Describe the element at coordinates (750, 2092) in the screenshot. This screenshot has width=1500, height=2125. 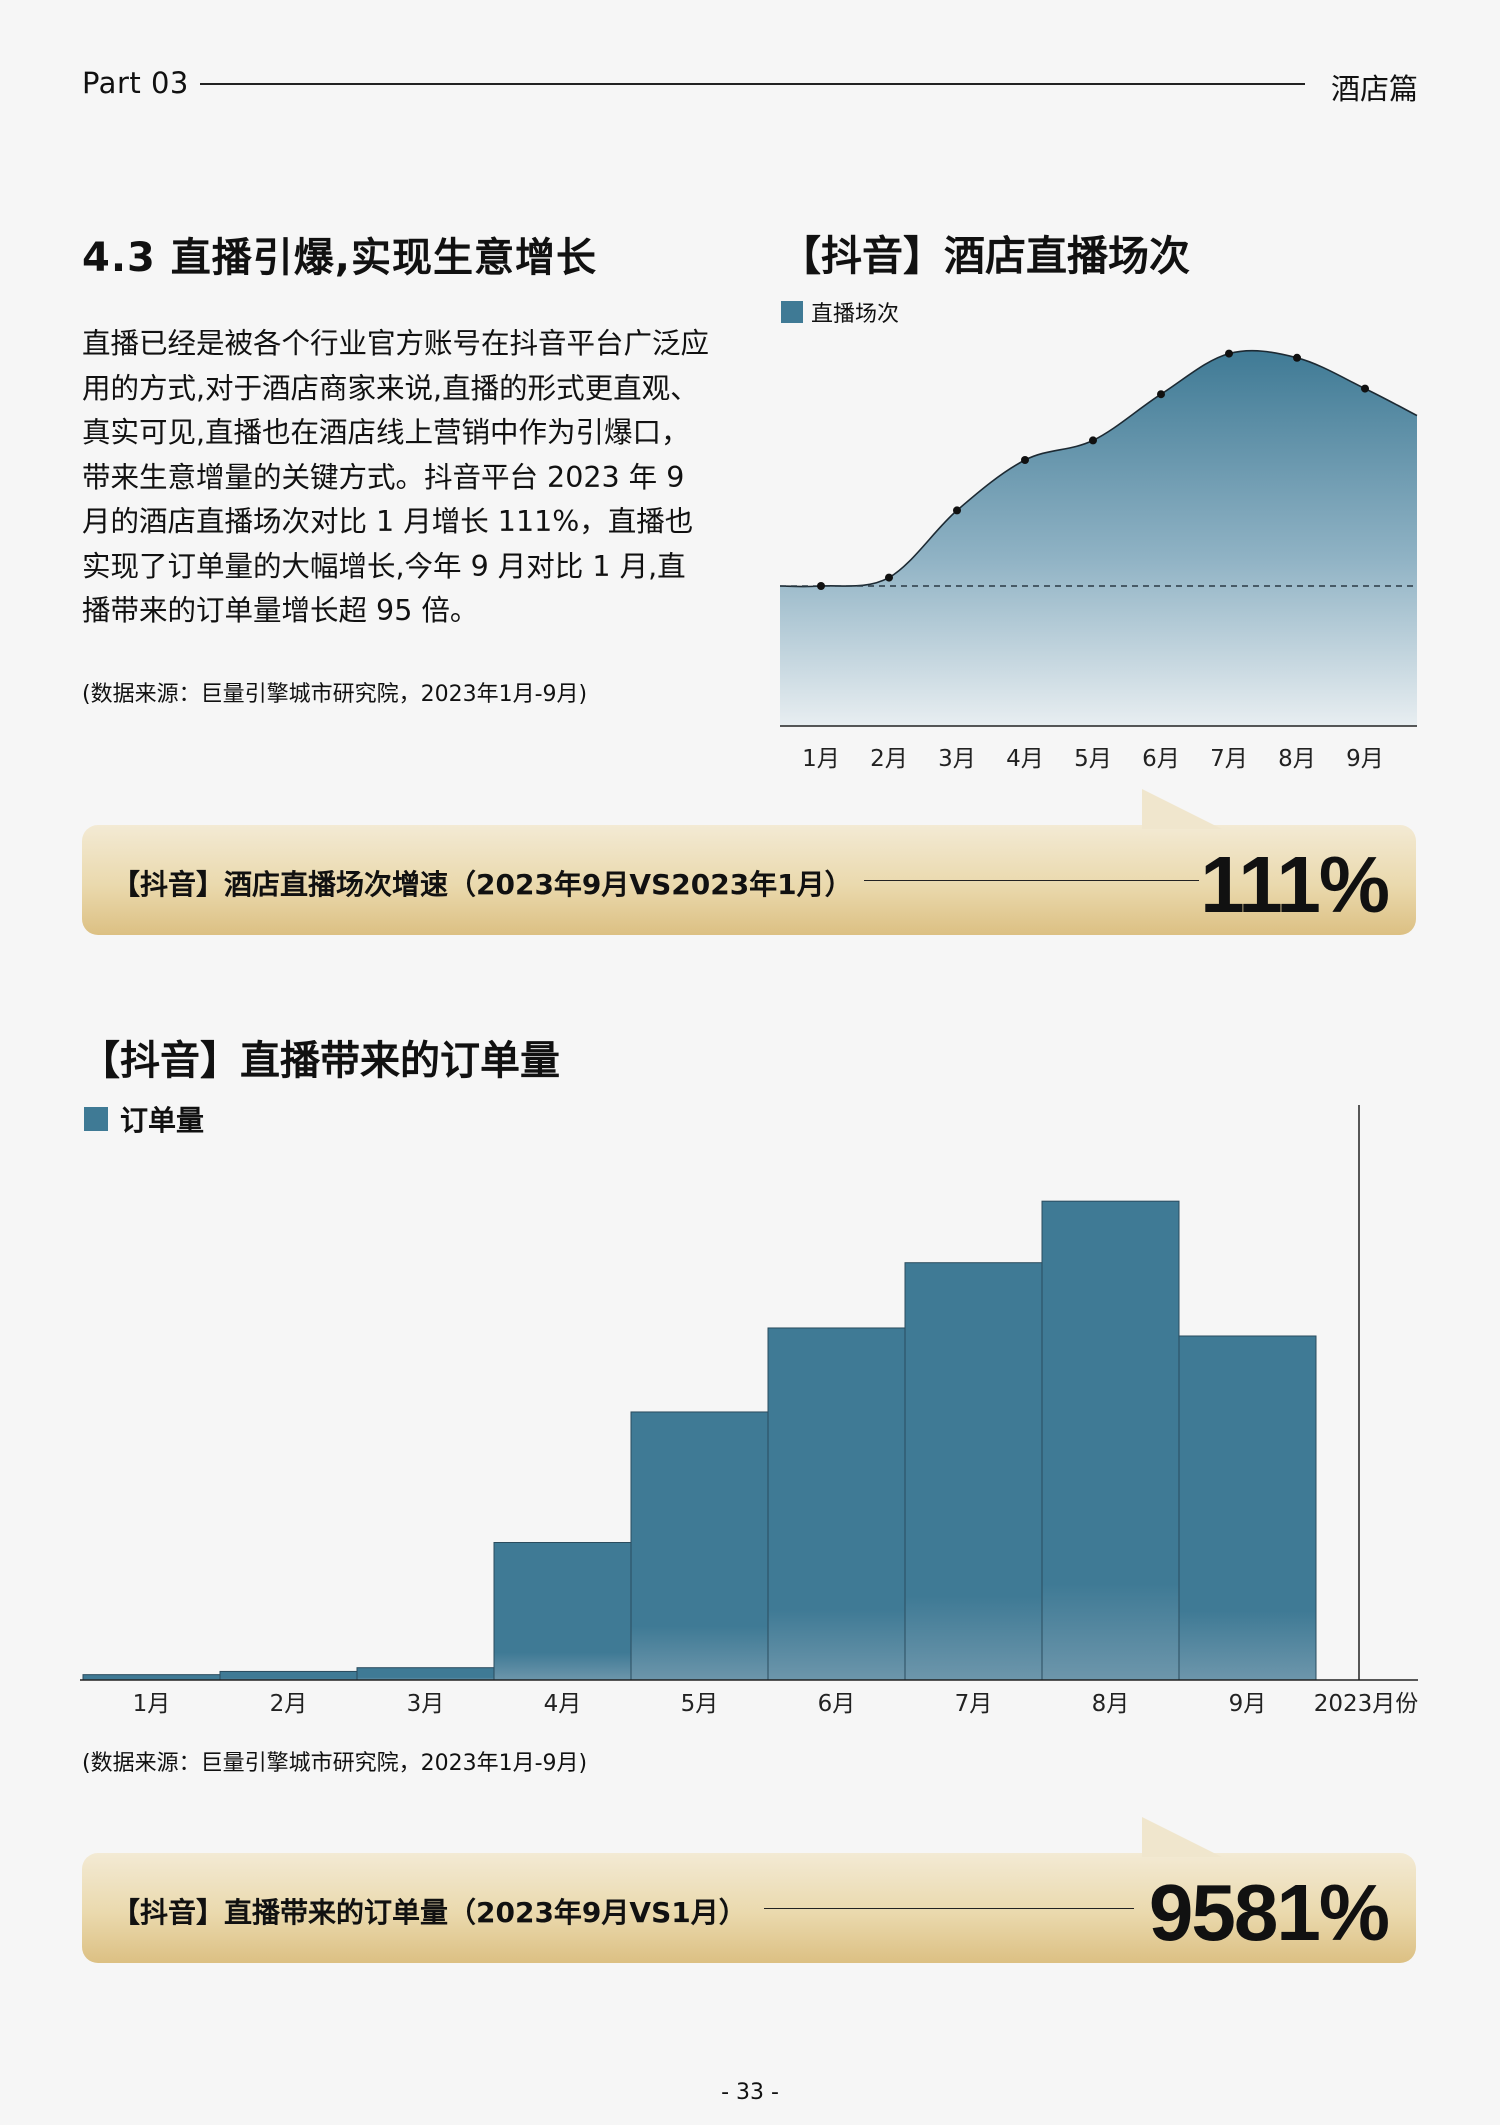
I see `page-number: - 33 -` at that location.